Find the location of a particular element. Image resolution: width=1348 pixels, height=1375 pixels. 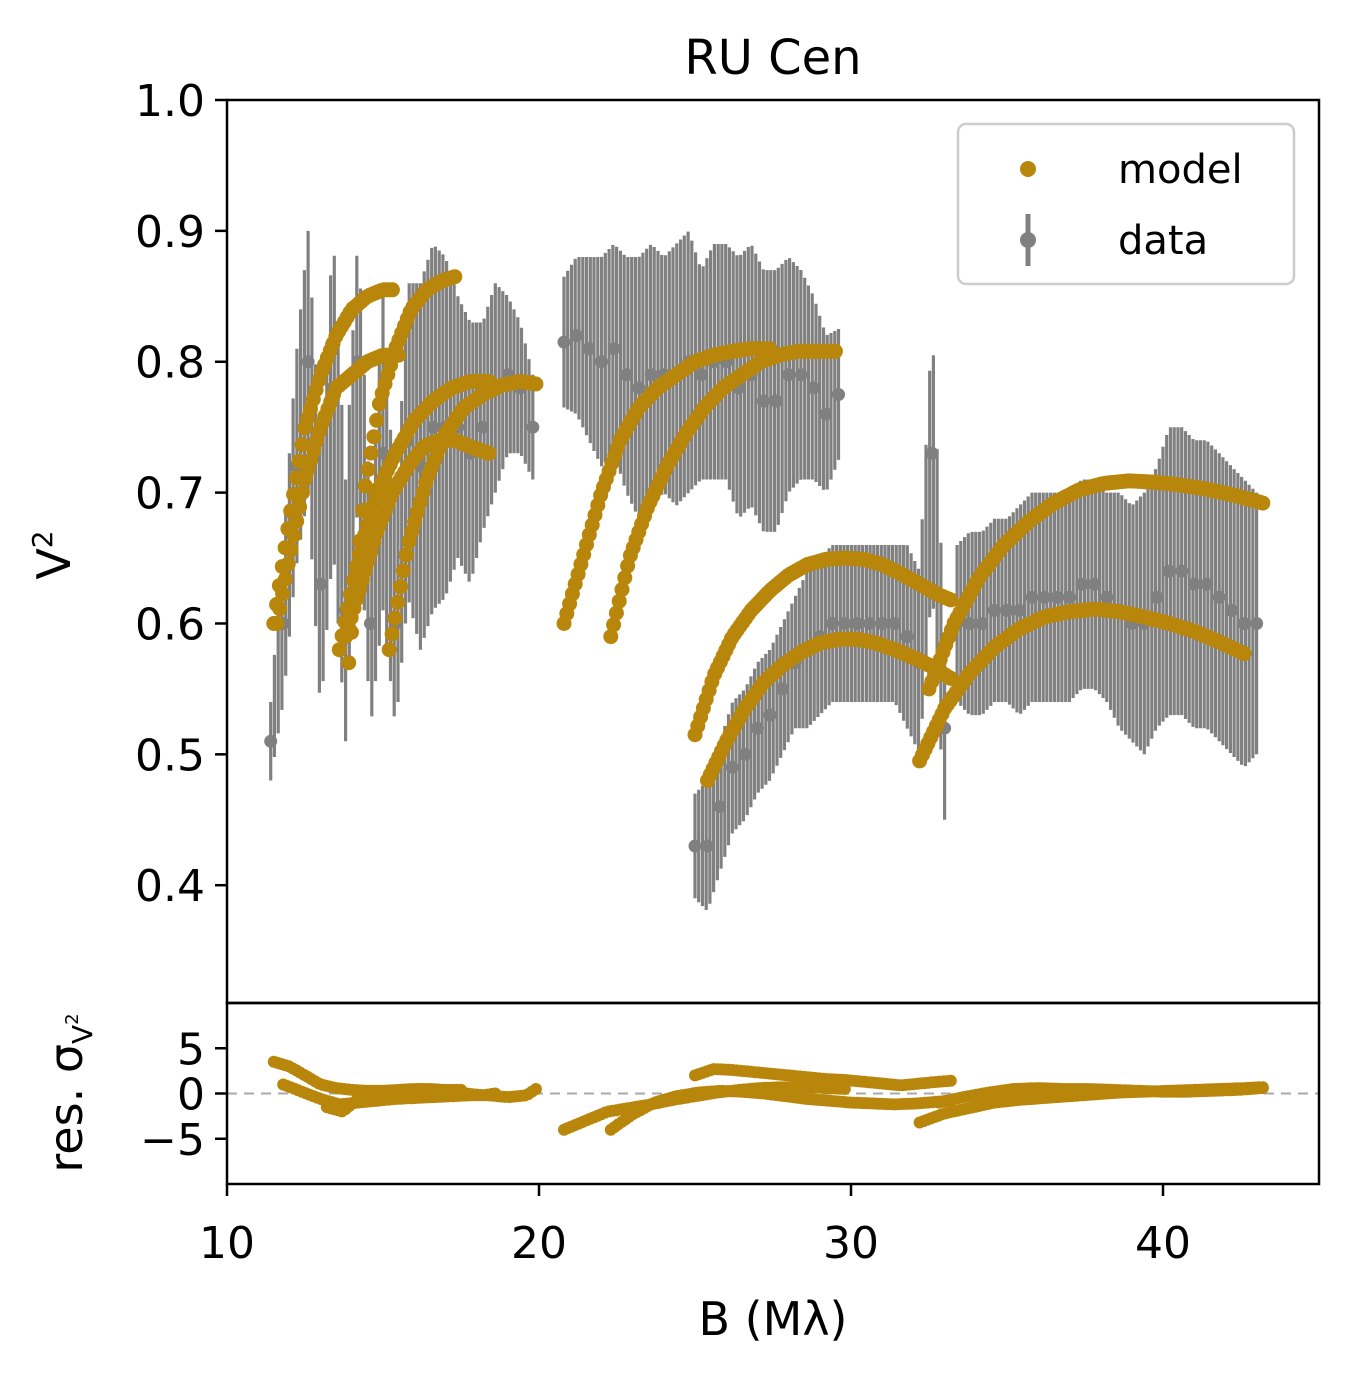

y-tick-label: 0.9 is located at coordinates (170, 232).